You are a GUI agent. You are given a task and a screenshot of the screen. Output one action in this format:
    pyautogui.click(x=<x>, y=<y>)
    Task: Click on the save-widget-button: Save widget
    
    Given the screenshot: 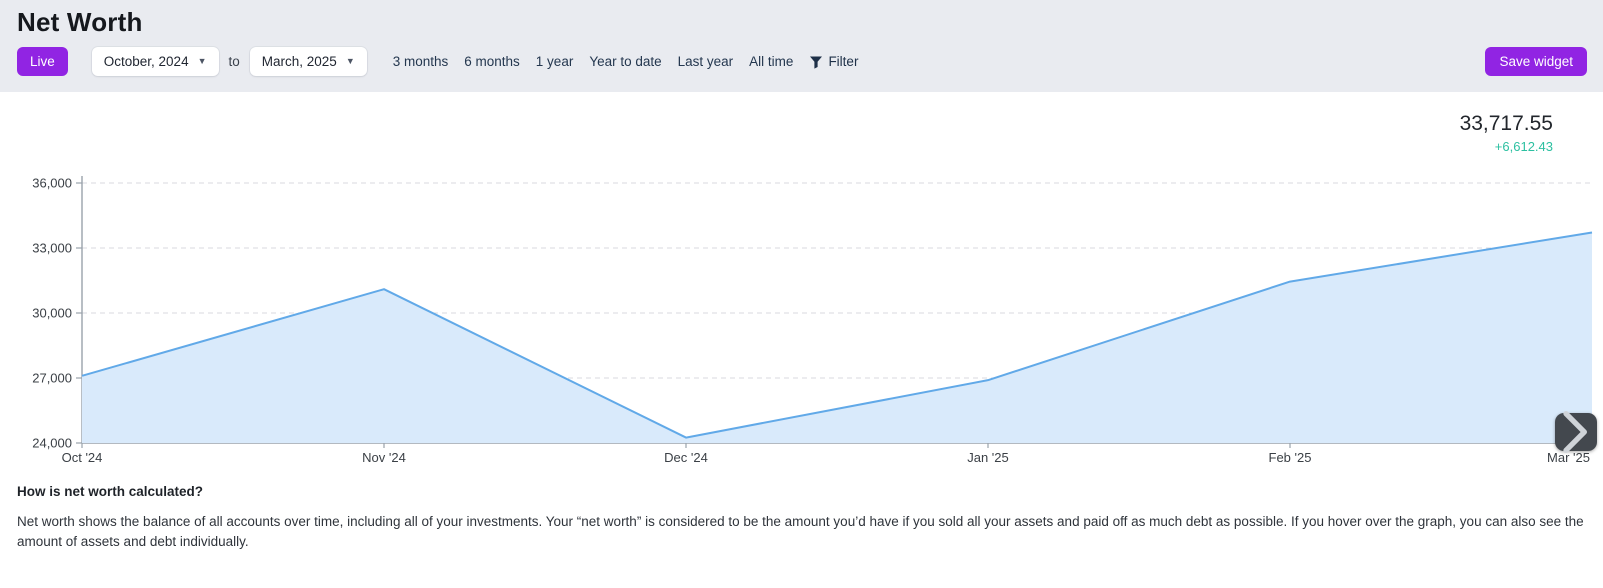 What is the action you would take?
    pyautogui.click(x=1536, y=61)
    